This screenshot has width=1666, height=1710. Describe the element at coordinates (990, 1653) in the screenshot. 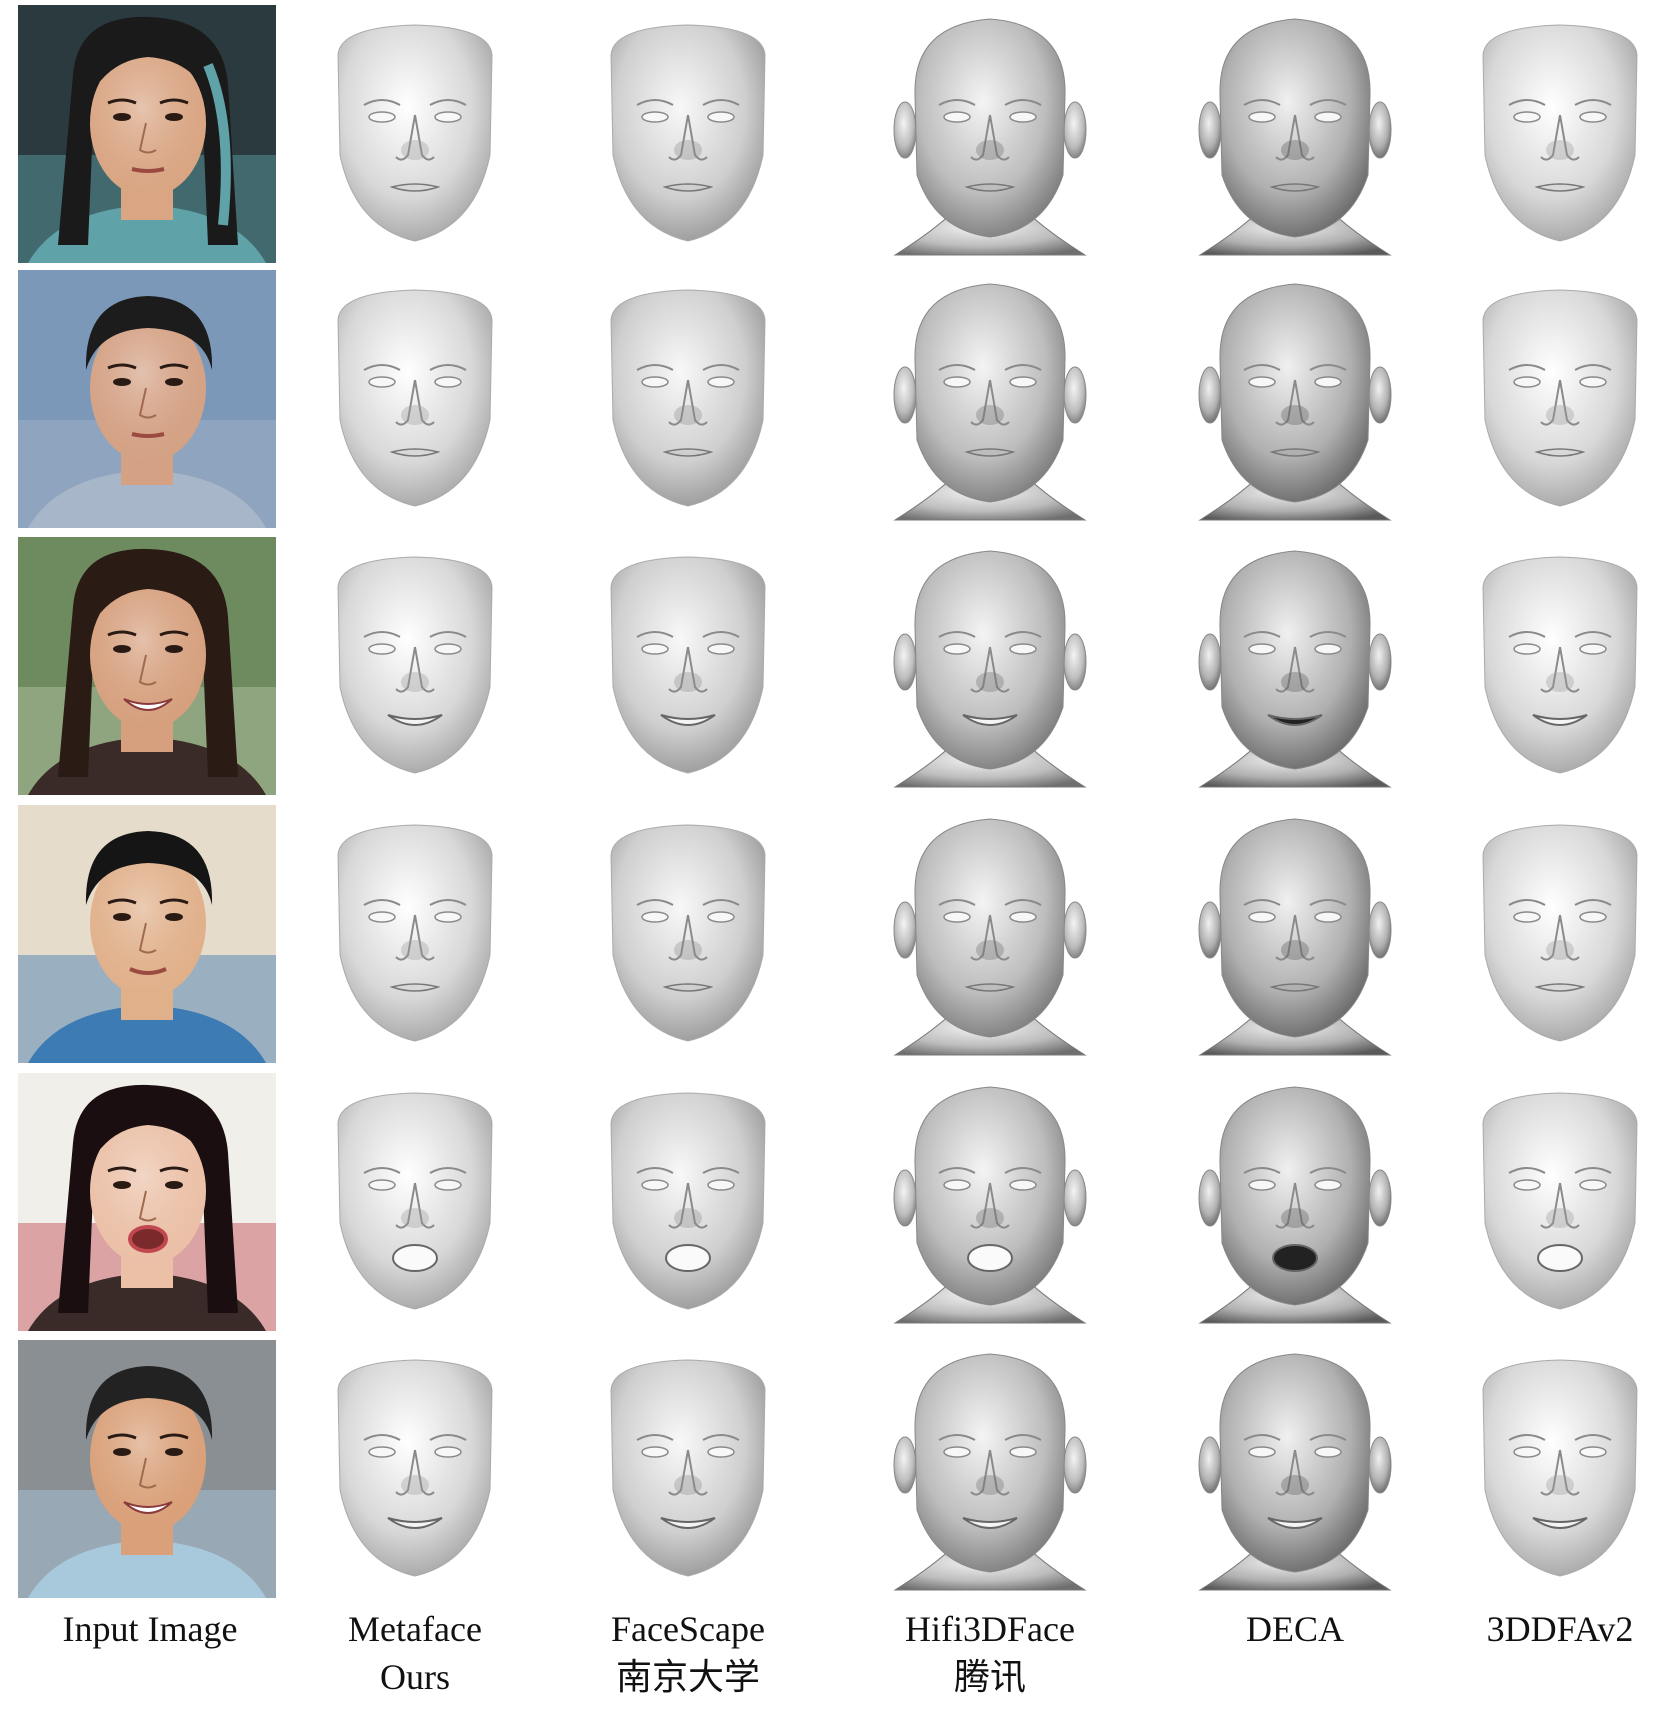

I see `column-label-hifi3dface: Hifi3DFace 腾讯` at that location.